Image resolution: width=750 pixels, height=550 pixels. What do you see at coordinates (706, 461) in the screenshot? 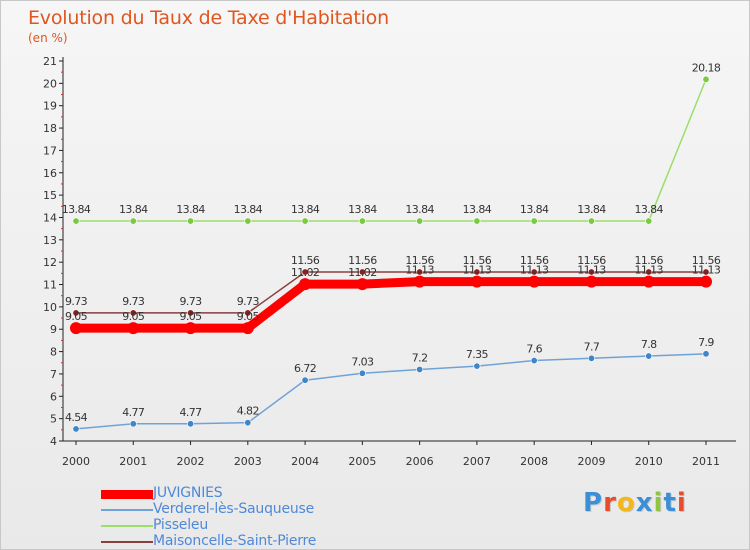
I see `x-tick-label: 2011` at bounding box center [706, 461].